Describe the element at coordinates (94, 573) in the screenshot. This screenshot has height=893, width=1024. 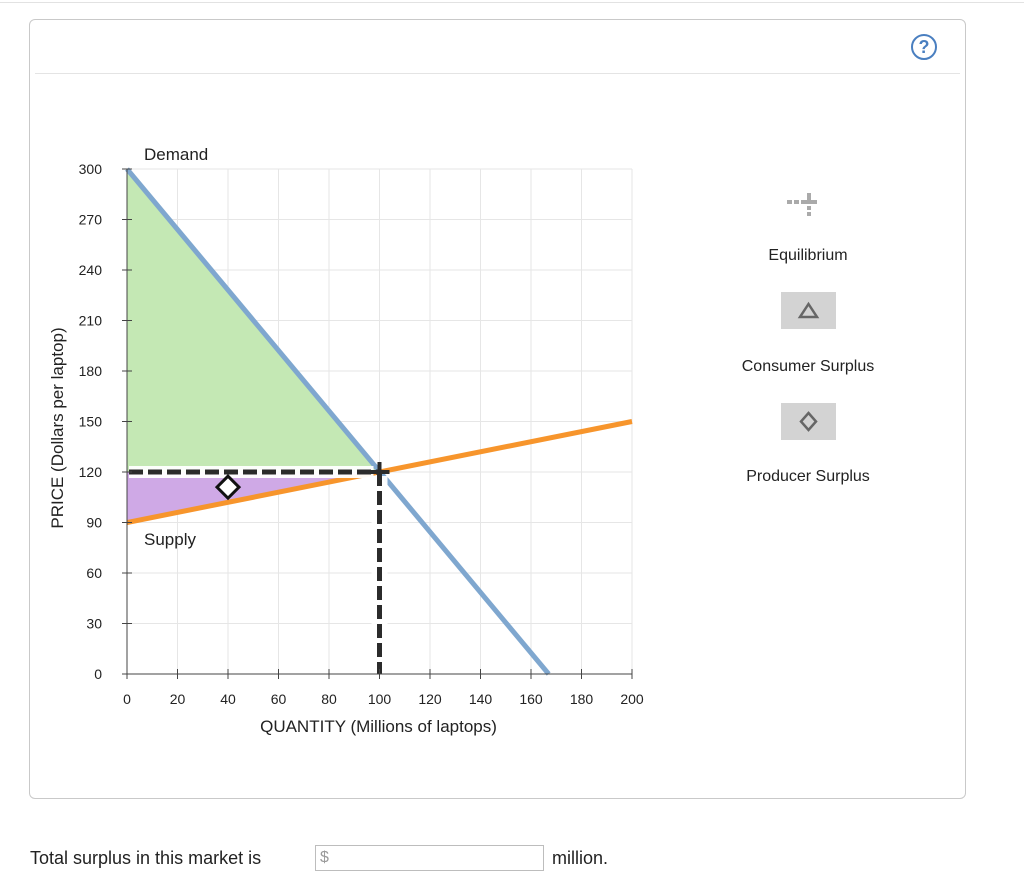
I see `y-tick-label: 60` at that location.